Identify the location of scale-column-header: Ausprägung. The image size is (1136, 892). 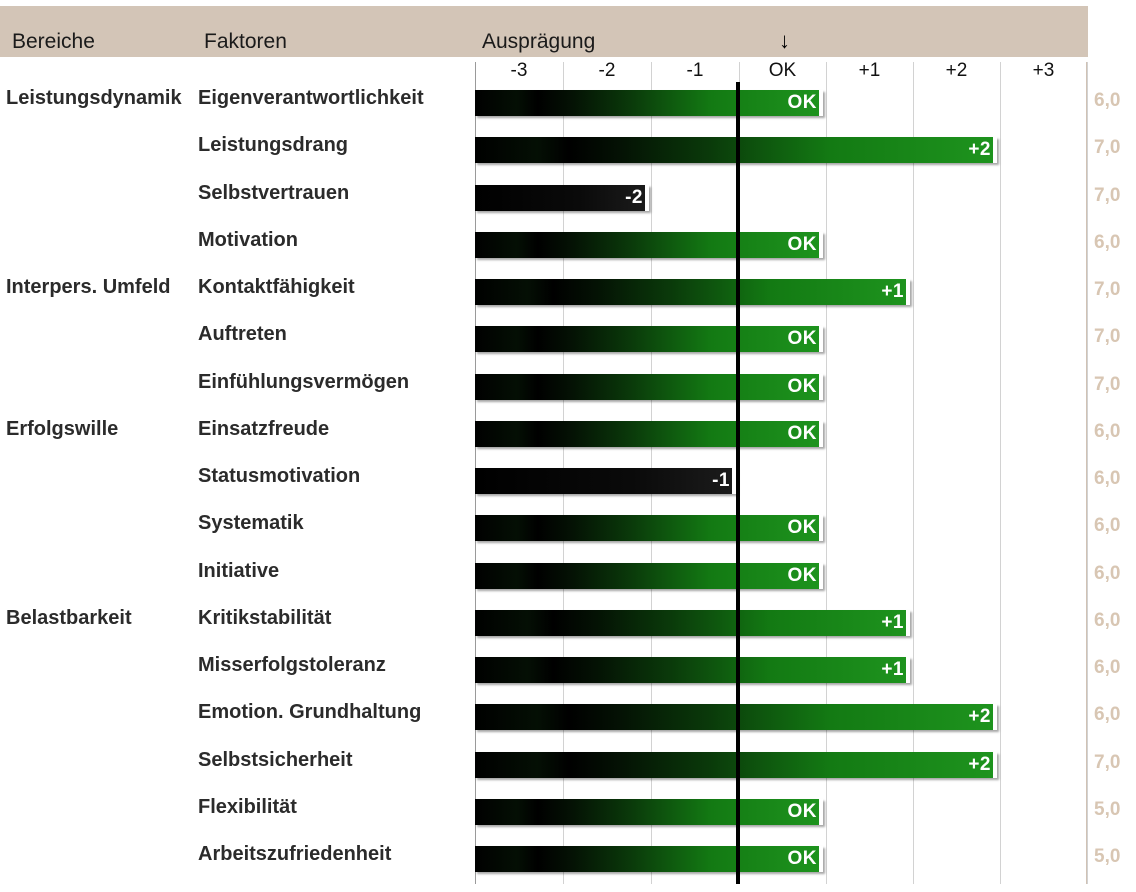
(539, 41).